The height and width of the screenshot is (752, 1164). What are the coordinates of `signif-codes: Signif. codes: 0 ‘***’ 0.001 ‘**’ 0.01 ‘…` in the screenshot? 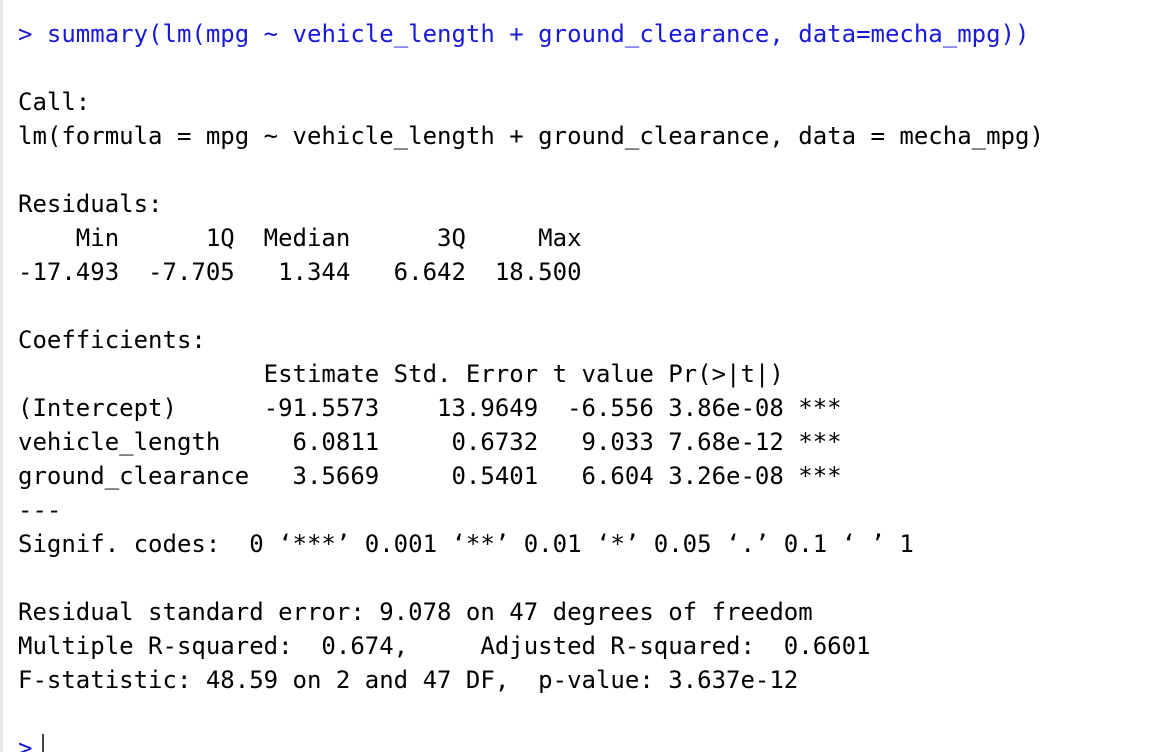 It's located at (466, 544).